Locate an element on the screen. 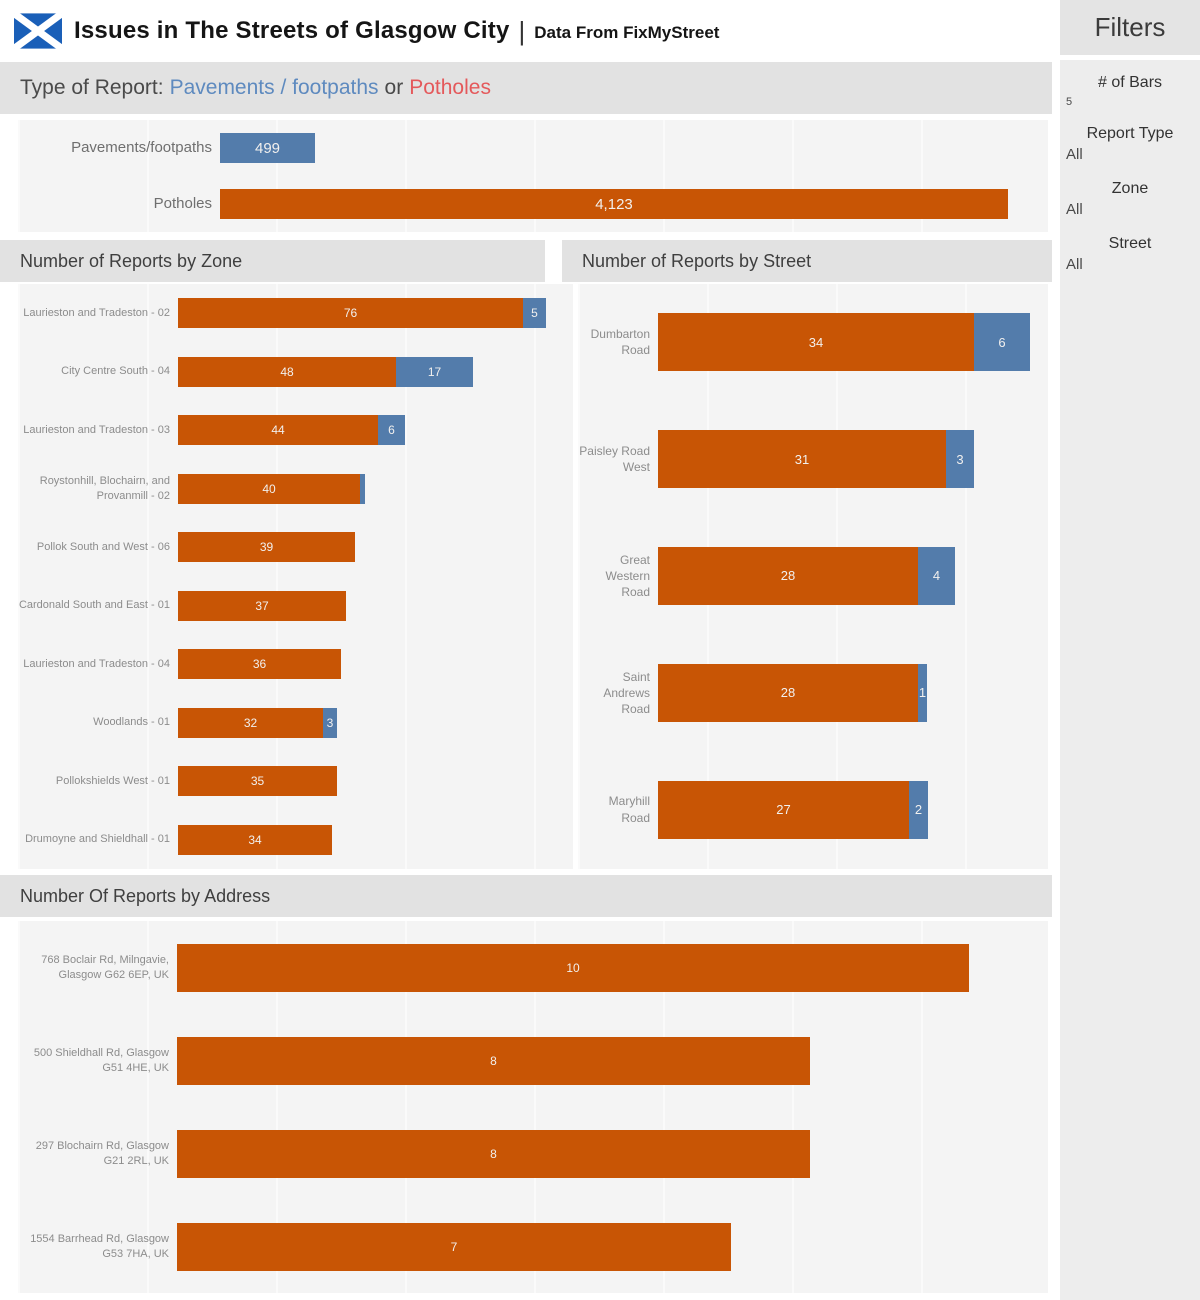 This screenshot has width=1200, height=1300. potholes-bar-segment: 31 is located at coordinates (802, 459).